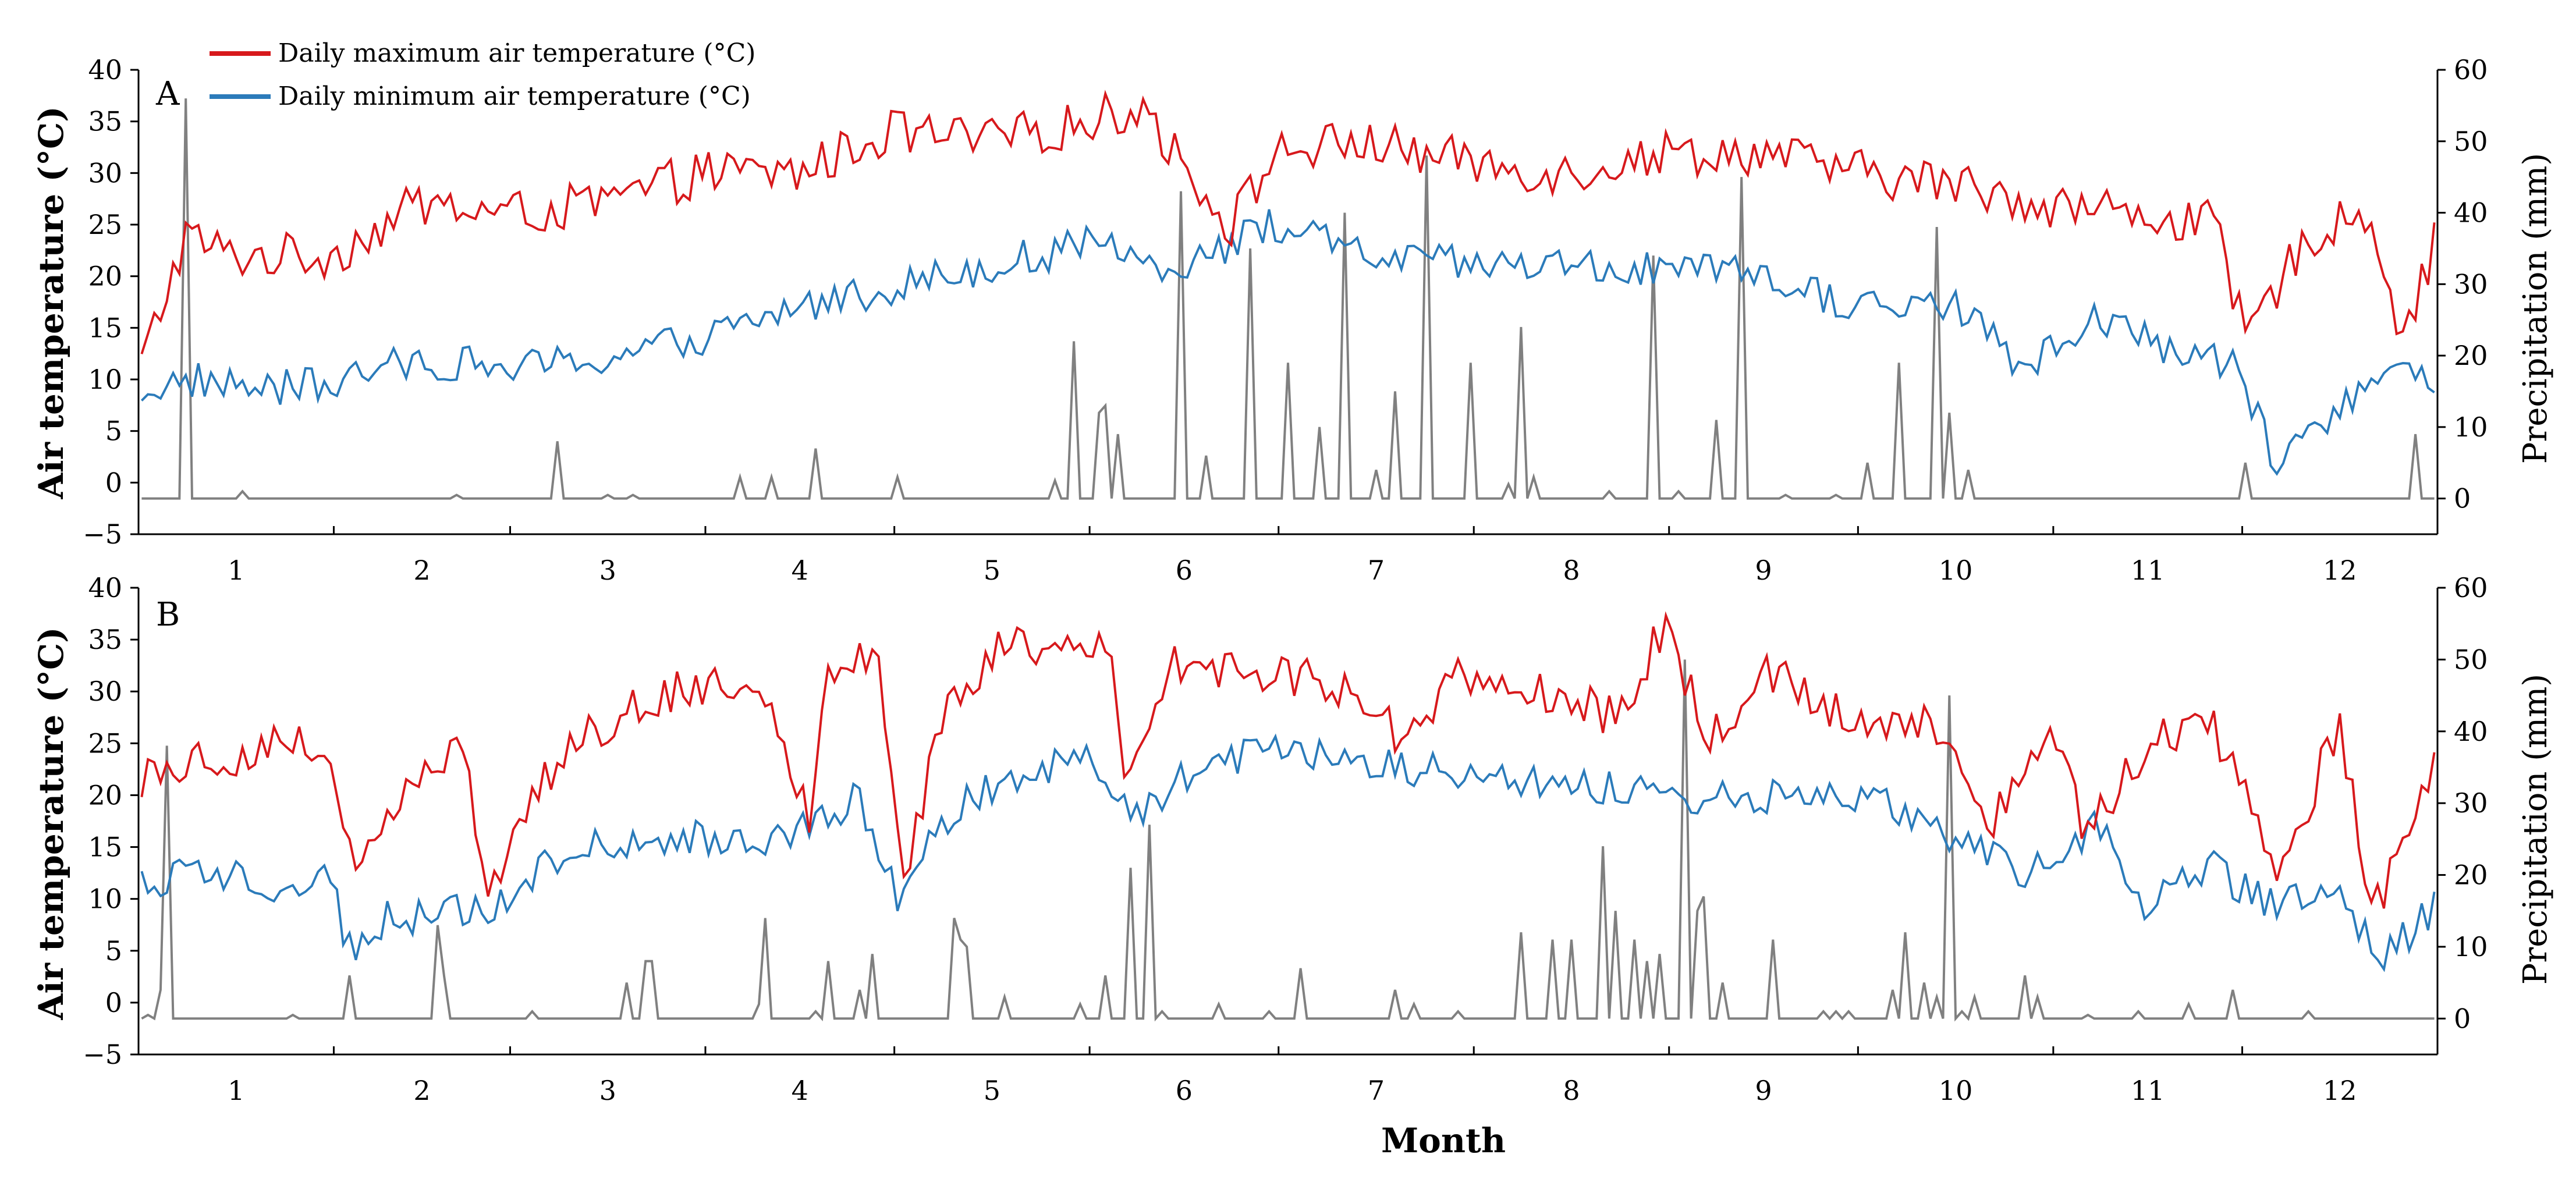 This screenshot has width=2576, height=1179. What do you see at coordinates (105, 327) in the screenshot?
I see `panel-a-ytick-label: 15` at bounding box center [105, 327].